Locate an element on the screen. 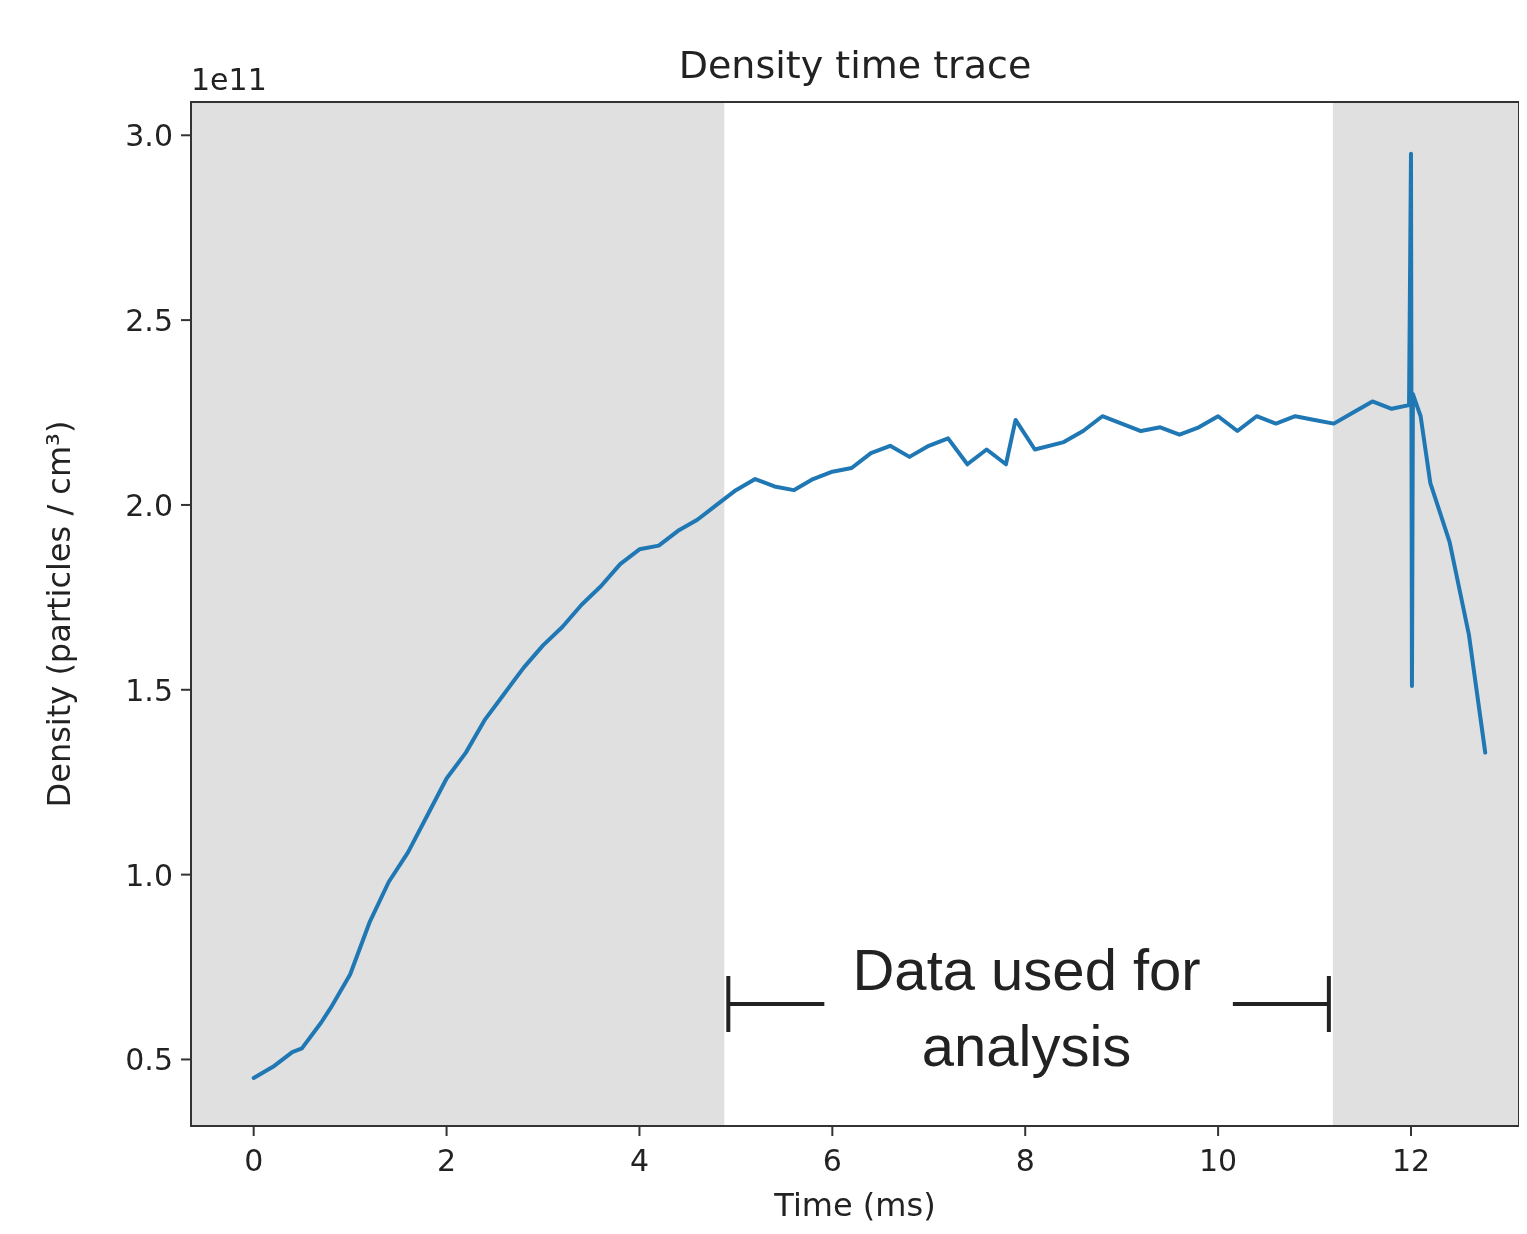  x-tick-label: 10 is located at coordinates (1218, 1160).